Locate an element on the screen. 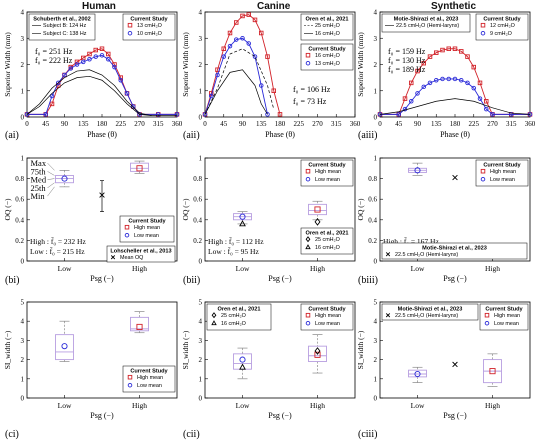  biii-legend-item-label: 22.5 cmH₂O (Hemi-larynx) is located at coordinates (426, 255).